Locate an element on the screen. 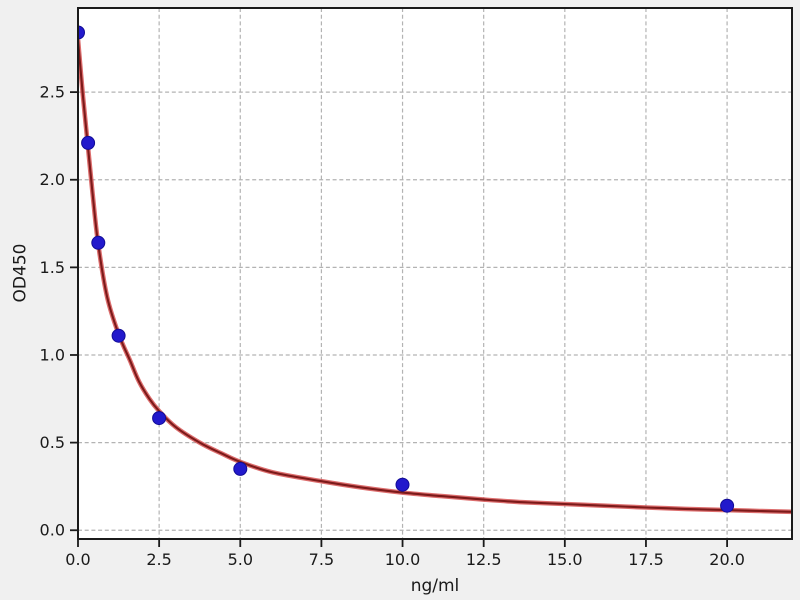 This screenshot has height=600, width=800. y-tick-labels: 0.0 0.5 1.0 1.5 2.0 2.5 is located at coordinates (52, 311).